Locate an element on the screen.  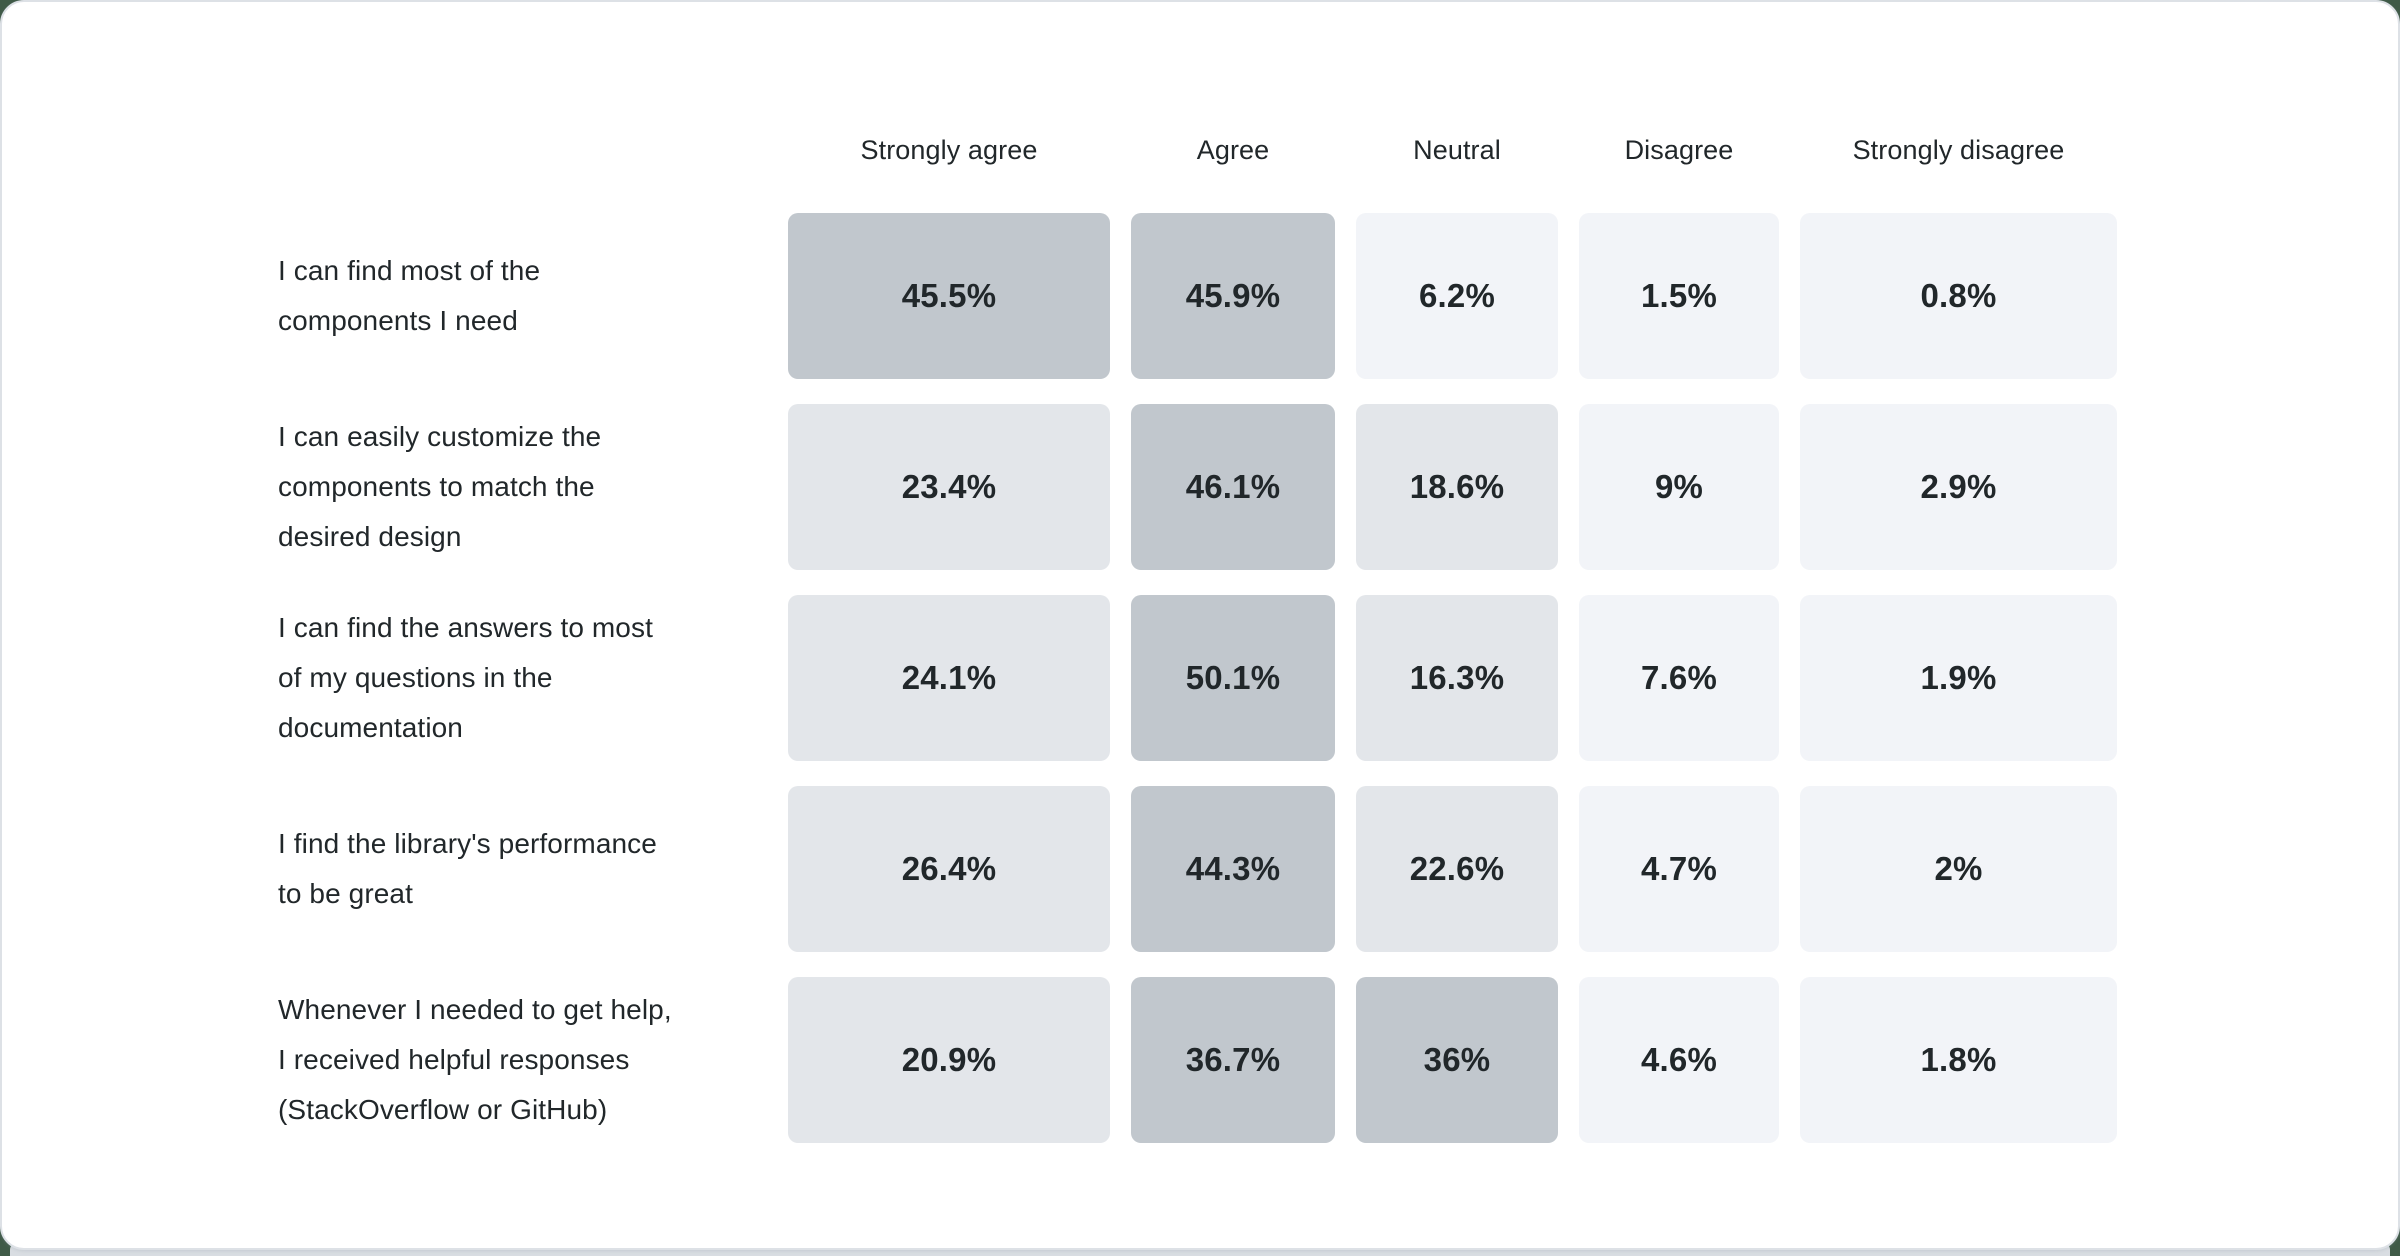
cell-value: 50.1% is located at coordinates (1233, 677).